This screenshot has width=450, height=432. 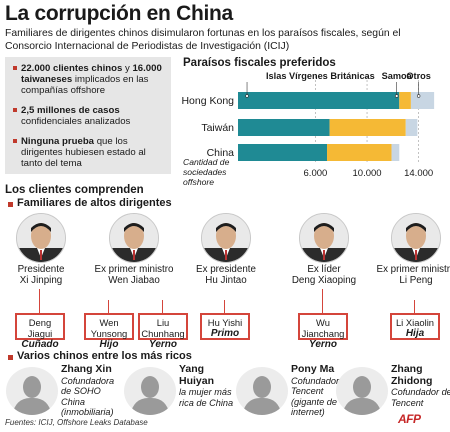 I want to click on relative-name: Liu Chunhang, so click(x=163, y=328).